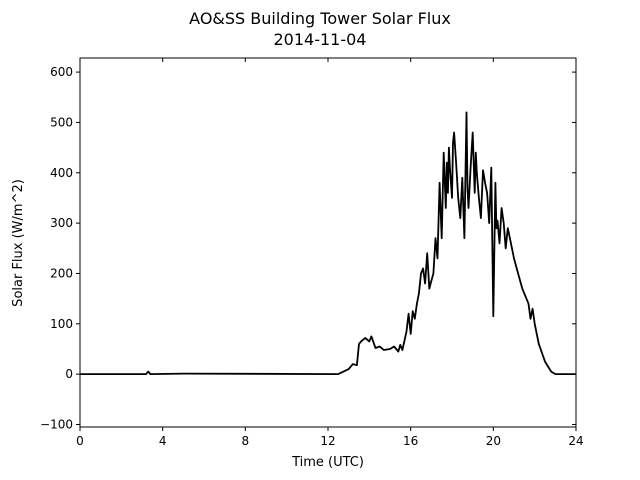 This screenshot has width=640, height=480. I want to click on x-tick-label: 24, so click(575, 441).